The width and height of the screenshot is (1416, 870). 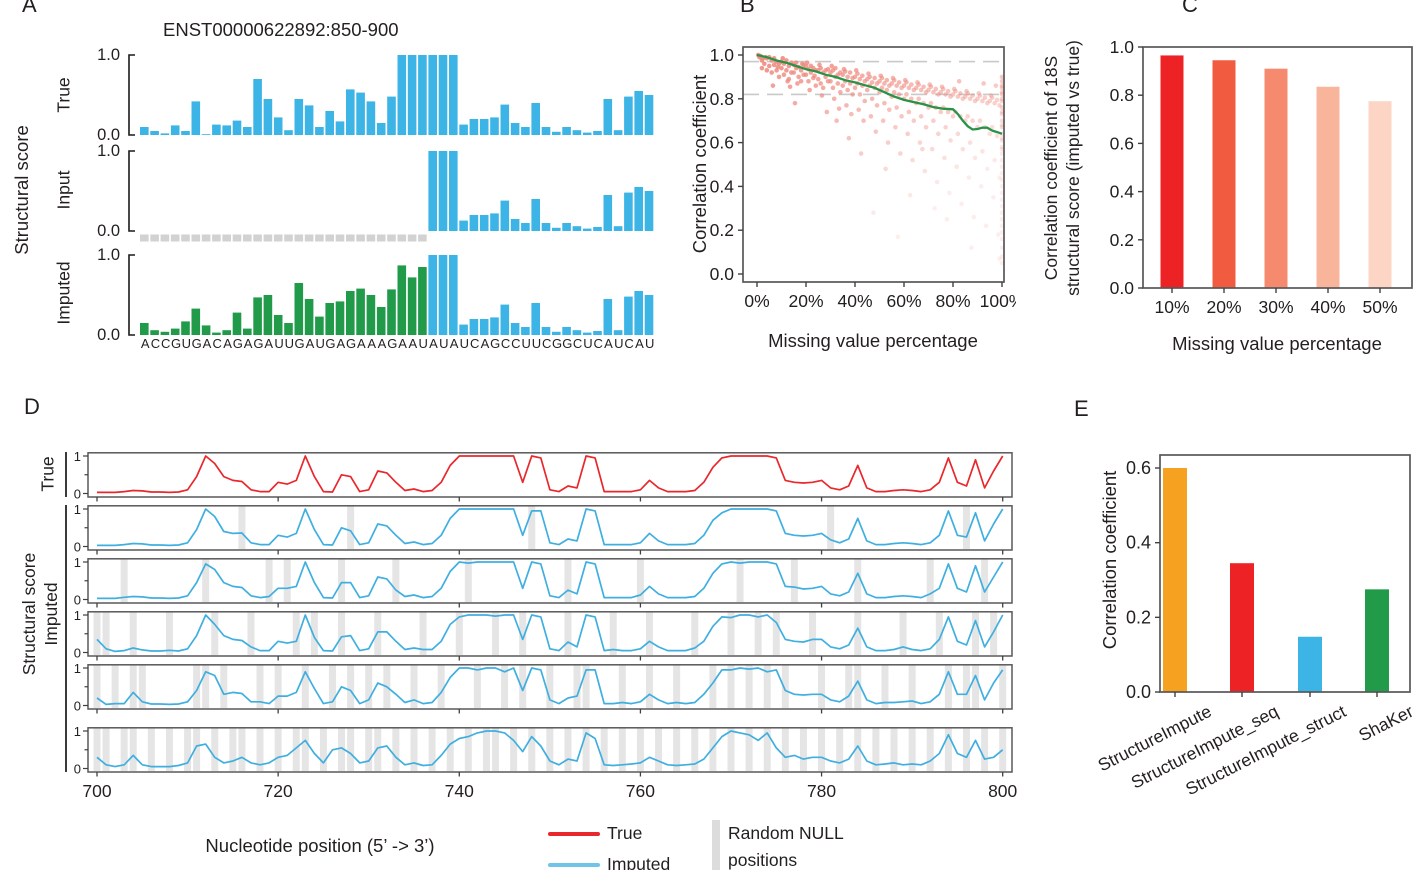 I want to click on panel-d-xlabel: Nucleotide position (5’ -> 3’), so click(x=320, y=845).